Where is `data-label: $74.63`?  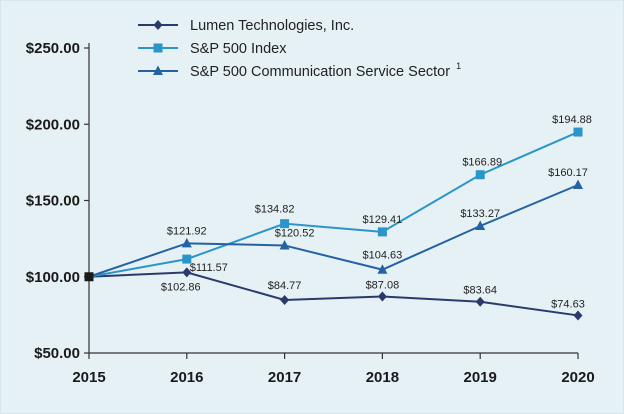
data-label: $74.63 is located at coordinates (568, 304).